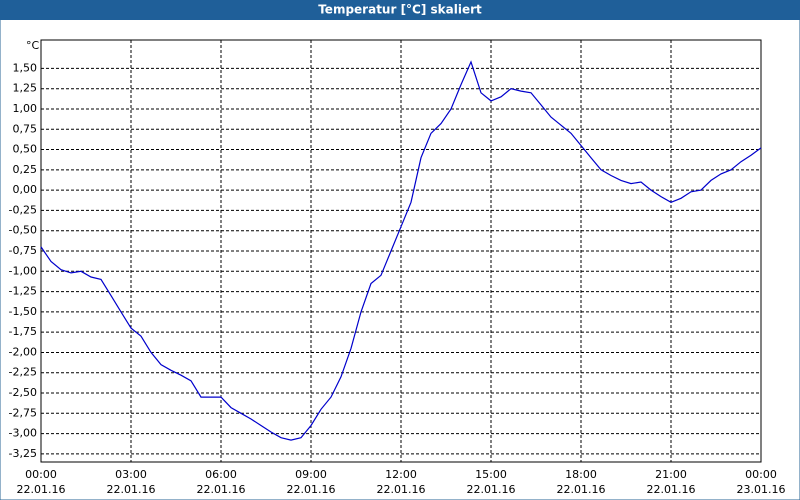 This screenshot has width=800, height=500. What do you see at coordinates (671, 474) in the screenshot?
I see `x-tick-label: 21:00` at bounding box center [671, 474].